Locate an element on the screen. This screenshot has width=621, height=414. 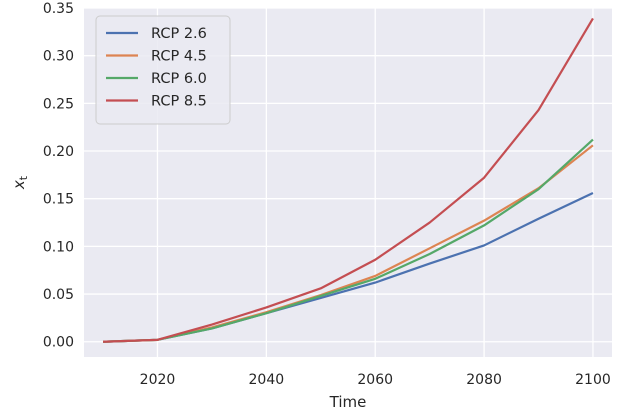
y-axis-label: xt is located at coordinates (20, 182).